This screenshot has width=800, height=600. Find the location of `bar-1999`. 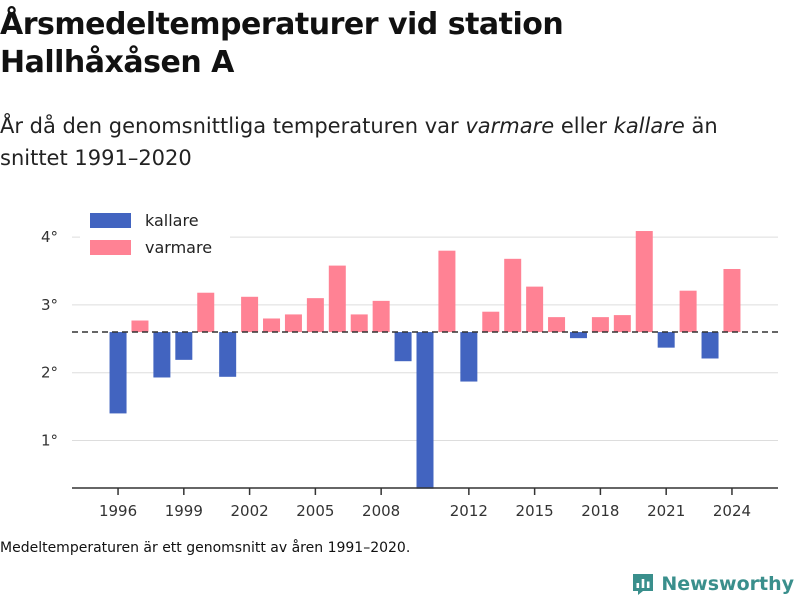

bar-1999 is located at coordinates (184, 346).